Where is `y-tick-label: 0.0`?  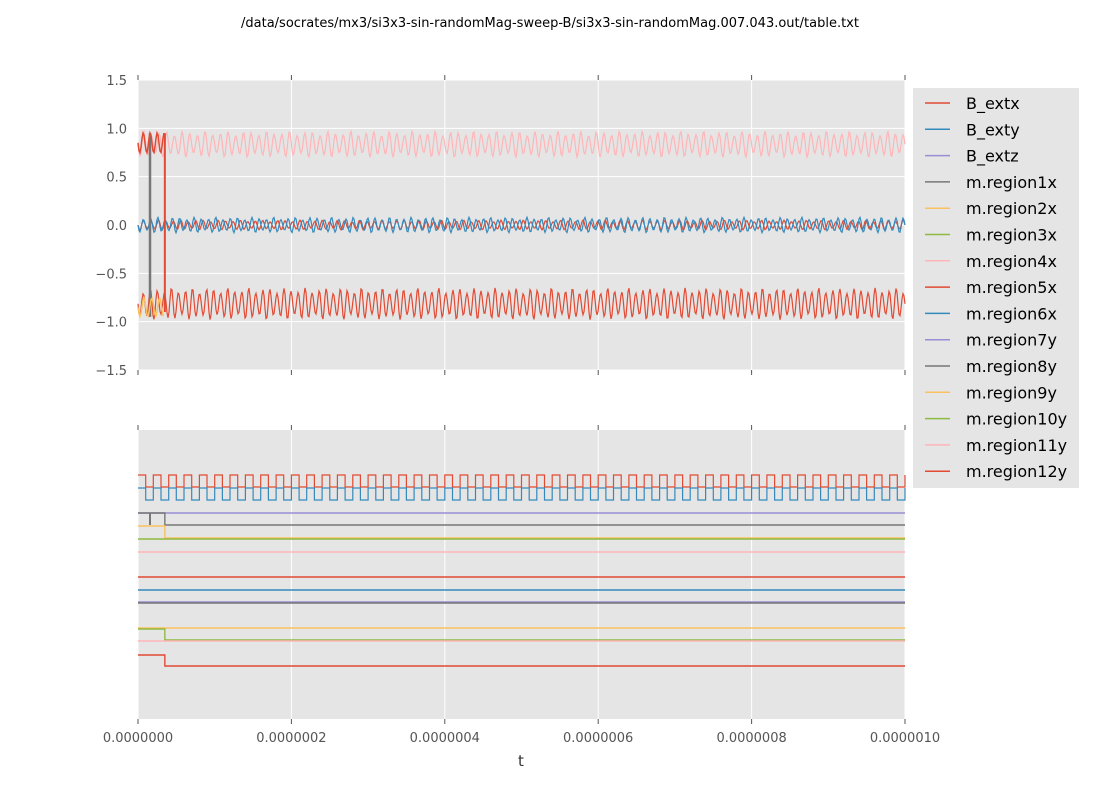
y-tick-label: 0.0 is located at coordinates (116, 226).